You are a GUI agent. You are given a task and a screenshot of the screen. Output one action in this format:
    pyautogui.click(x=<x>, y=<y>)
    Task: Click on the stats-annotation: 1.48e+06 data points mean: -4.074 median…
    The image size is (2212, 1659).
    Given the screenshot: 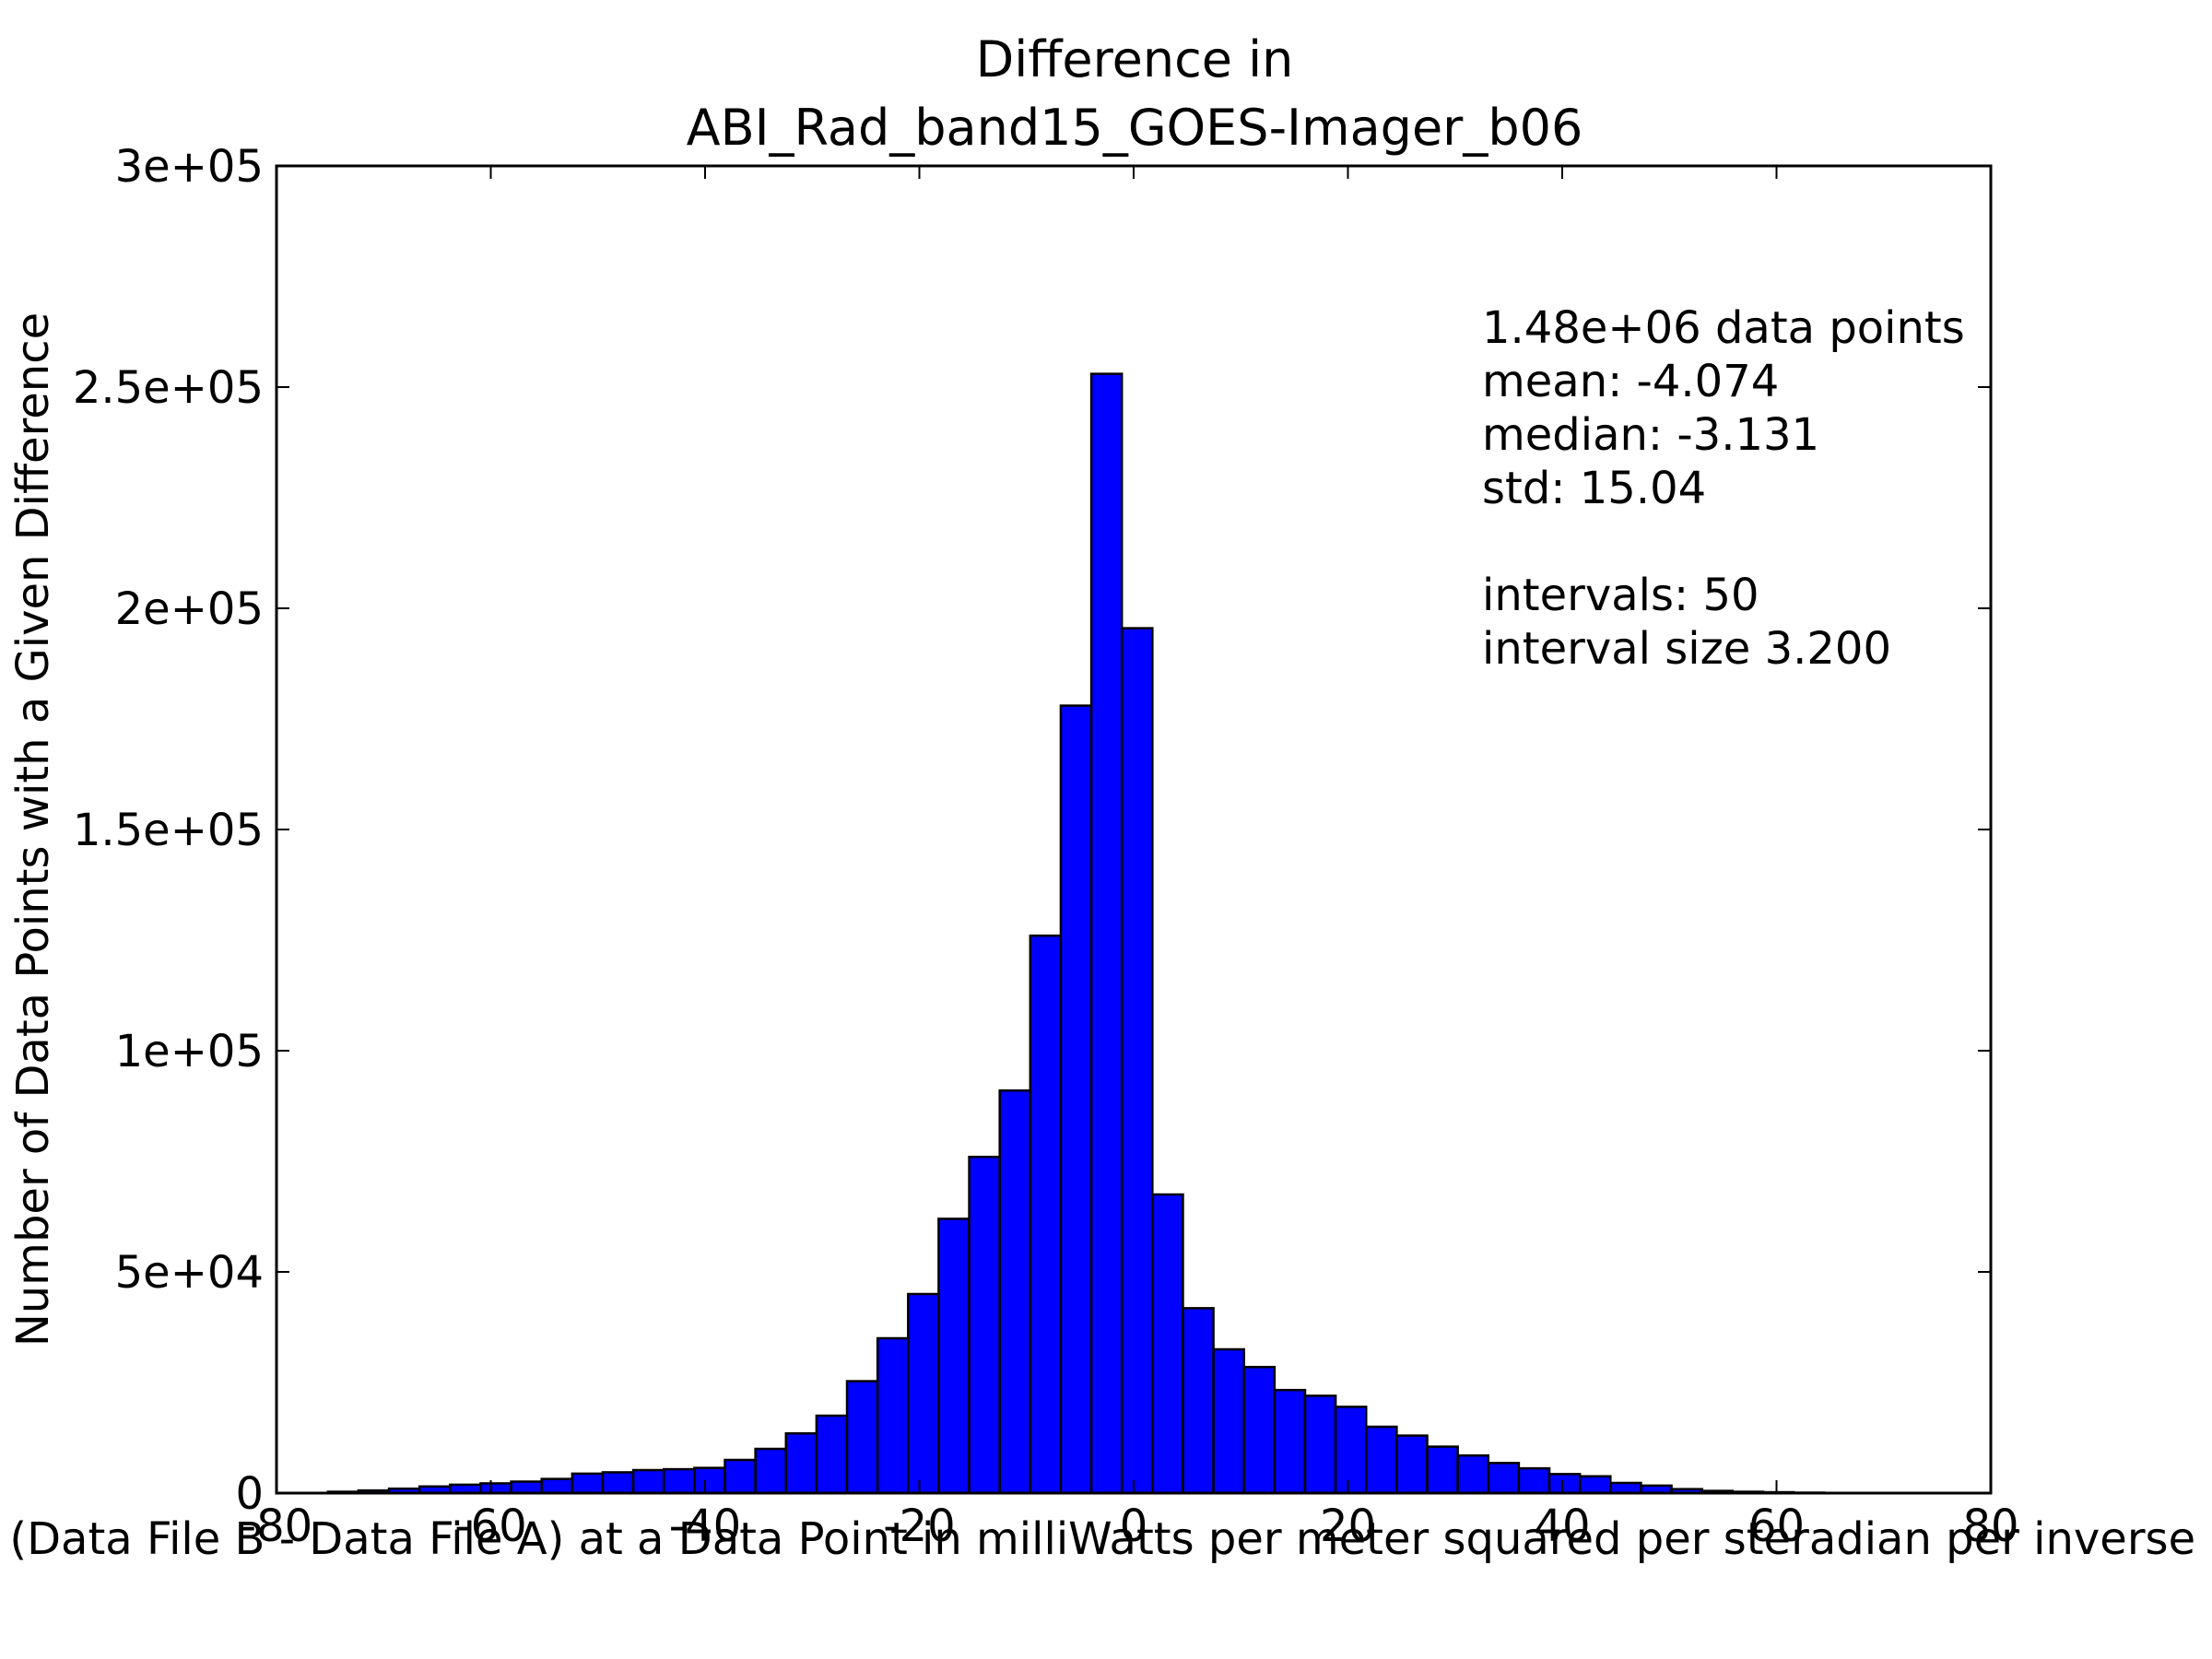 What is the action you would take?
    pyautogui.click(x=1723, y=488)
    